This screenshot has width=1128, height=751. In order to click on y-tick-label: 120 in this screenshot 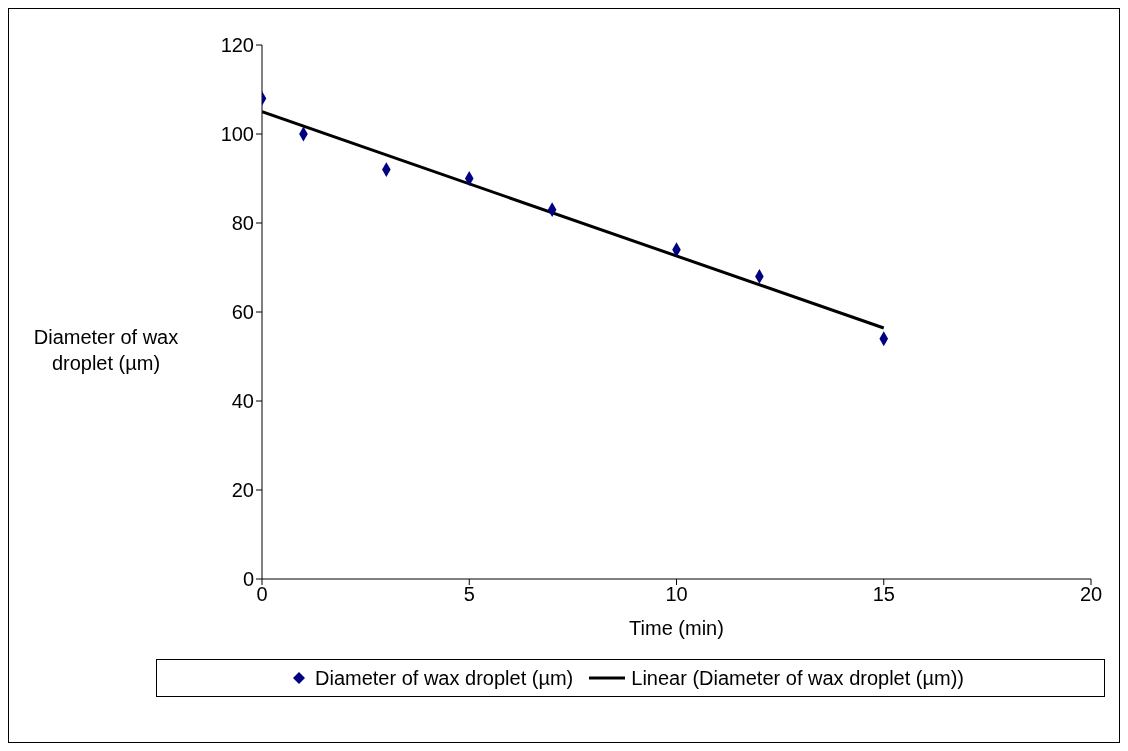, I will do `click(237, 45)`.